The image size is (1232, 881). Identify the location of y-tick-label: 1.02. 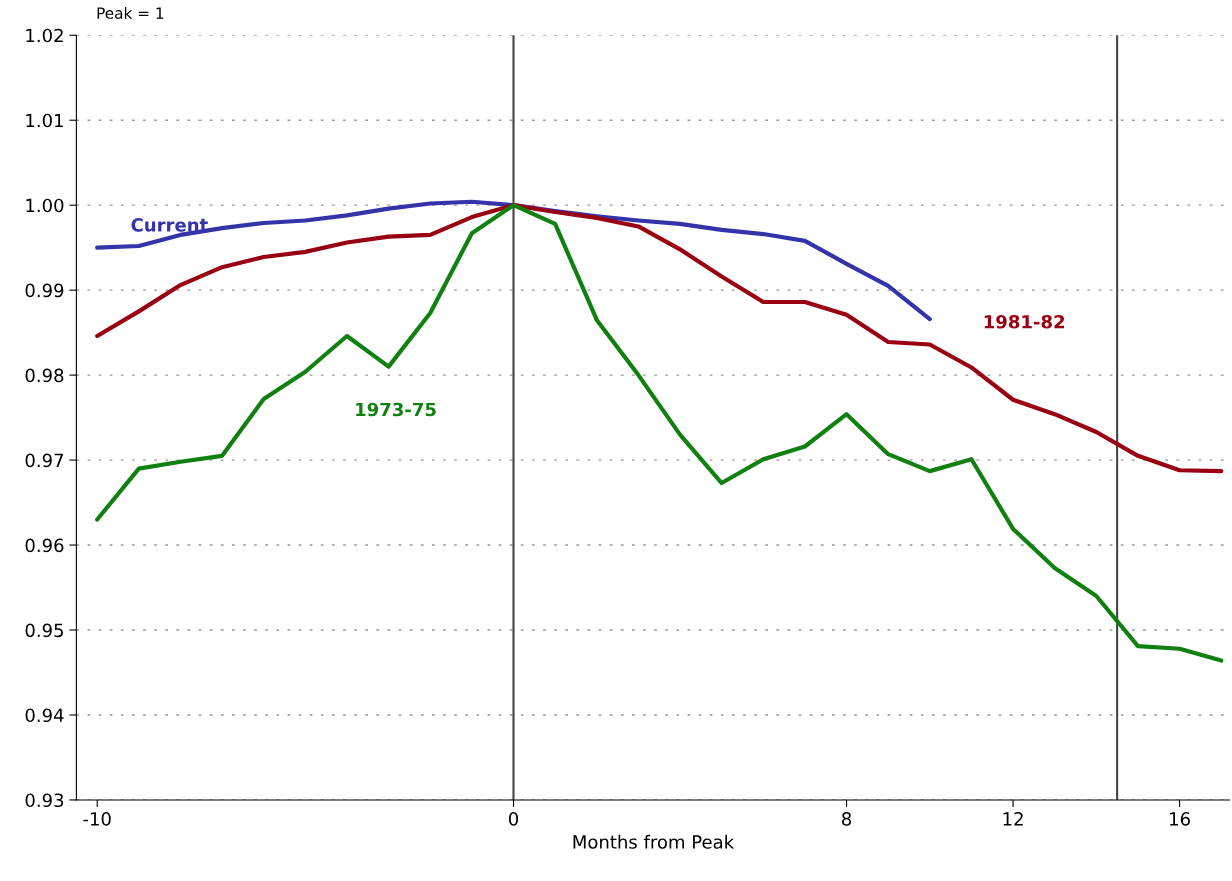
(44, 35).